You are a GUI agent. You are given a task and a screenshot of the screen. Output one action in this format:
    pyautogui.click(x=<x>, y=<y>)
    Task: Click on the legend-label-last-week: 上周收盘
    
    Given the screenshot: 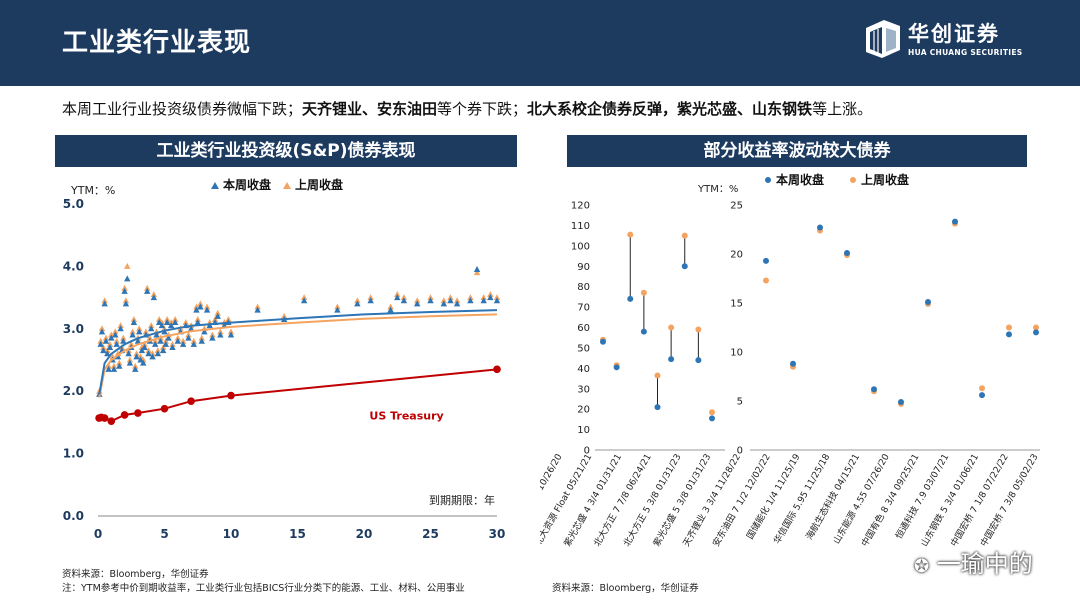 What is the action you would take?
    pyautogui.click(x=885, y=179)
    